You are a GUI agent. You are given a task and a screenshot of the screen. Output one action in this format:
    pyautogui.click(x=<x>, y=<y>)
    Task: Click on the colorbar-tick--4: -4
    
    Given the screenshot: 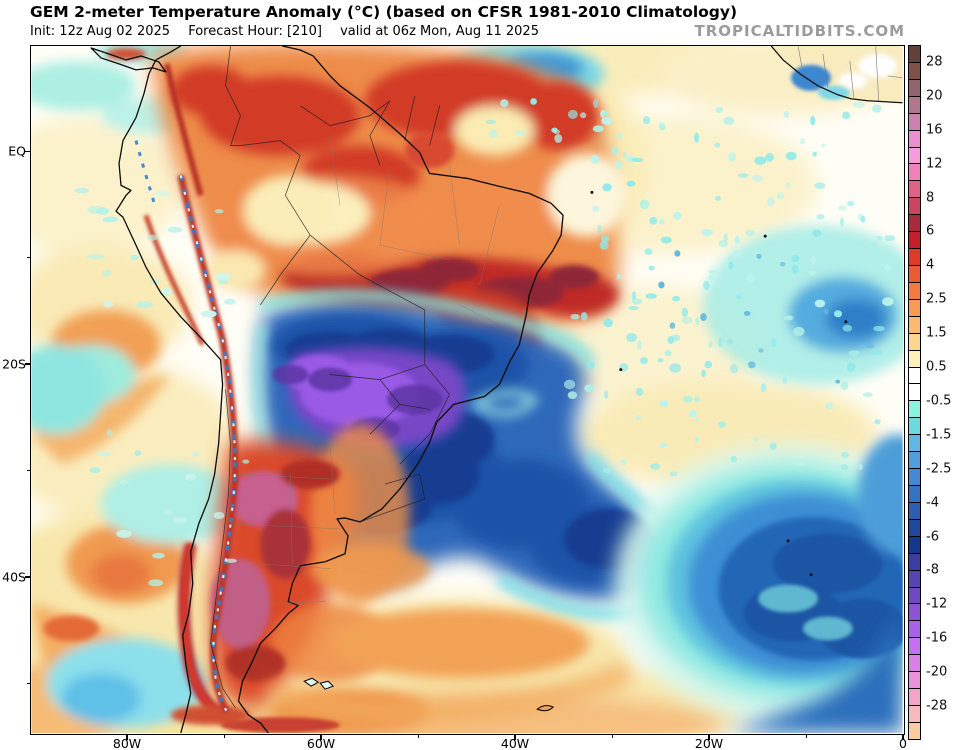 What is the action you would take?
    pyautogui.click(x=932, y=503)
    